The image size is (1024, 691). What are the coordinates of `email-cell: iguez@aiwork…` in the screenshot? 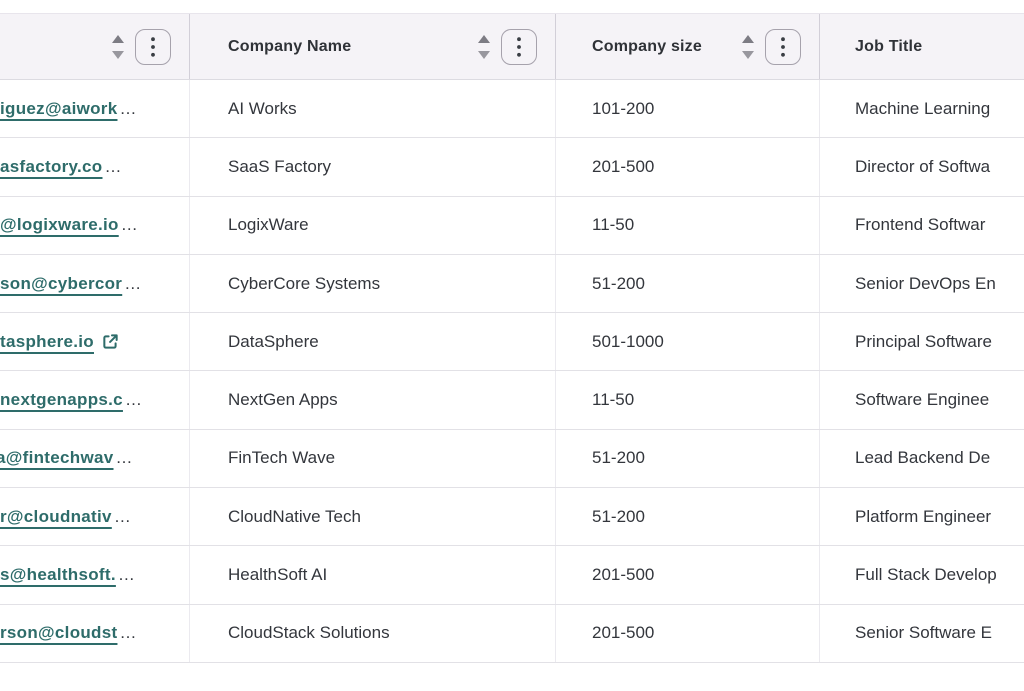 It's located at (95, 109).